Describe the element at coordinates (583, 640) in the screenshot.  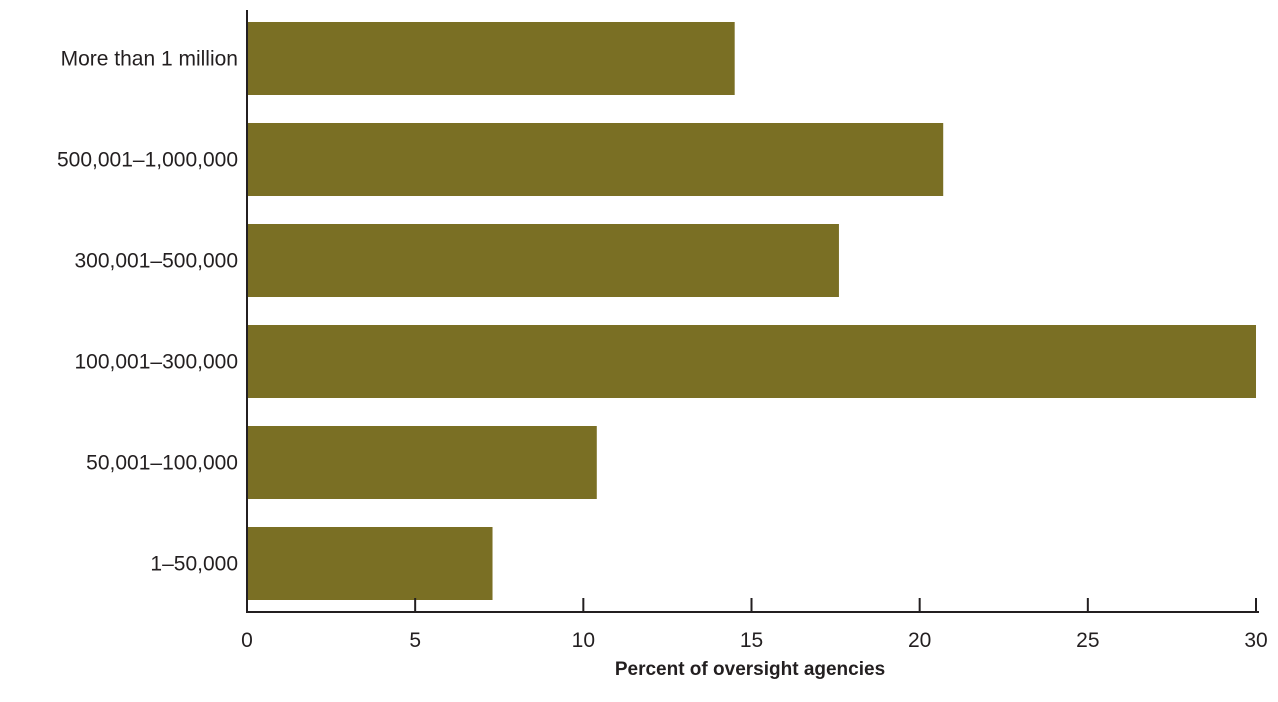
I see `x-tick-label: 10` at that location.